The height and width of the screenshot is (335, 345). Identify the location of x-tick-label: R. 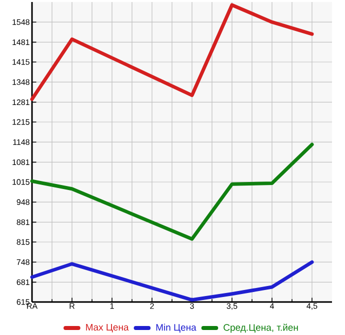
(72, 306).